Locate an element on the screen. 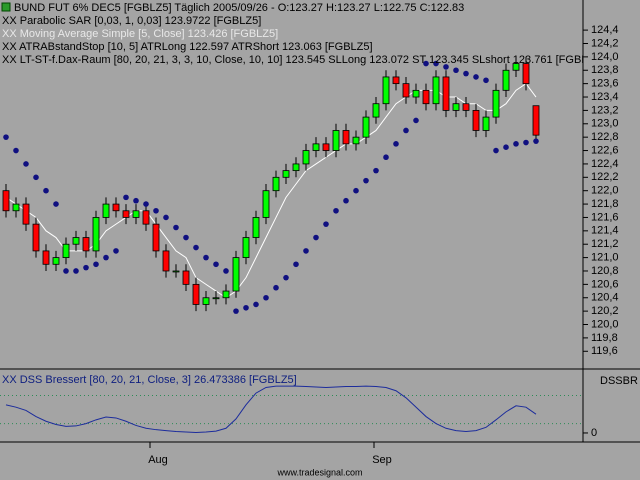 This screenshot has width=640, height=480. y-tick-label: 119,8 is located at coordinates (604, 338).